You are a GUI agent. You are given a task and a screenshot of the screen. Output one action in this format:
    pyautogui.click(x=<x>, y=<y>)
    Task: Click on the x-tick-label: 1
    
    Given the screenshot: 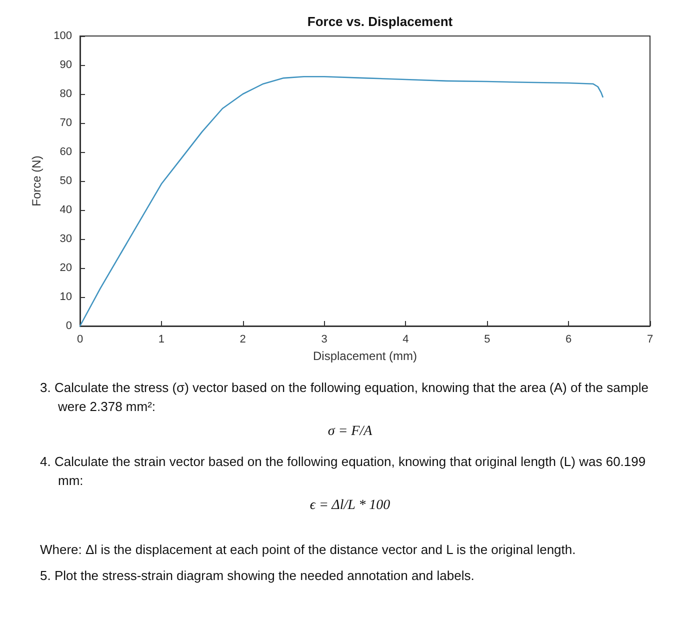 What is the action you would take?
    pyautogui.click(x=161, y=340)
    